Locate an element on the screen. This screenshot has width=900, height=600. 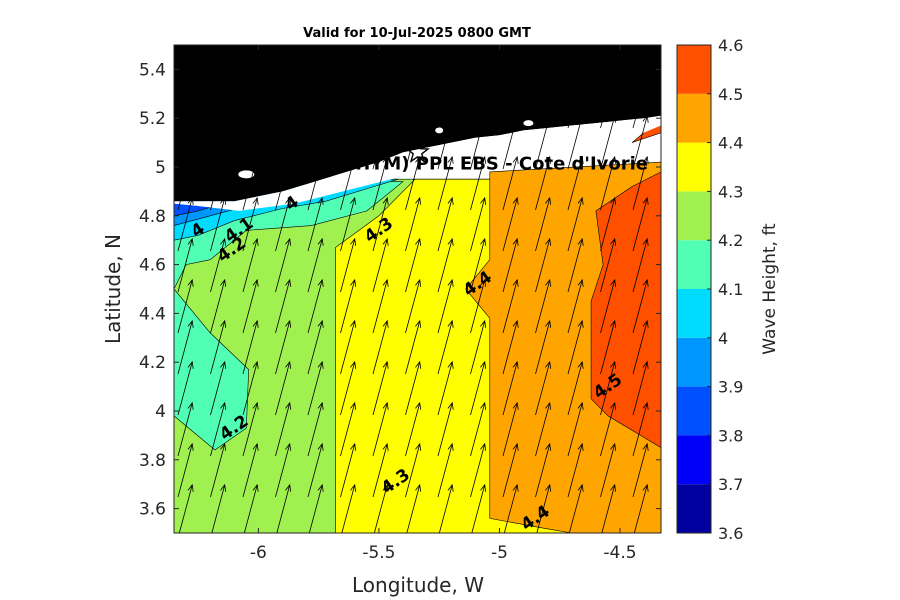
colorbar-tick-label: 4.3 is located at coordinates (730, 191).